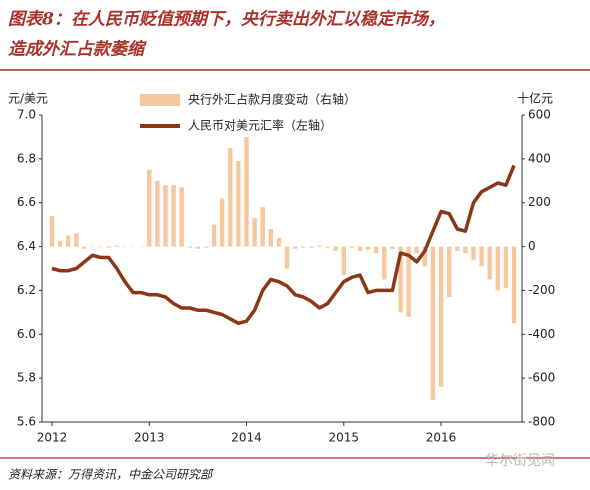 The width and height of the screenshot is (590, 490). Describe the element at coordinates (541, 422) in the screenshot. I see `y2-tick-label: -800` at that location.